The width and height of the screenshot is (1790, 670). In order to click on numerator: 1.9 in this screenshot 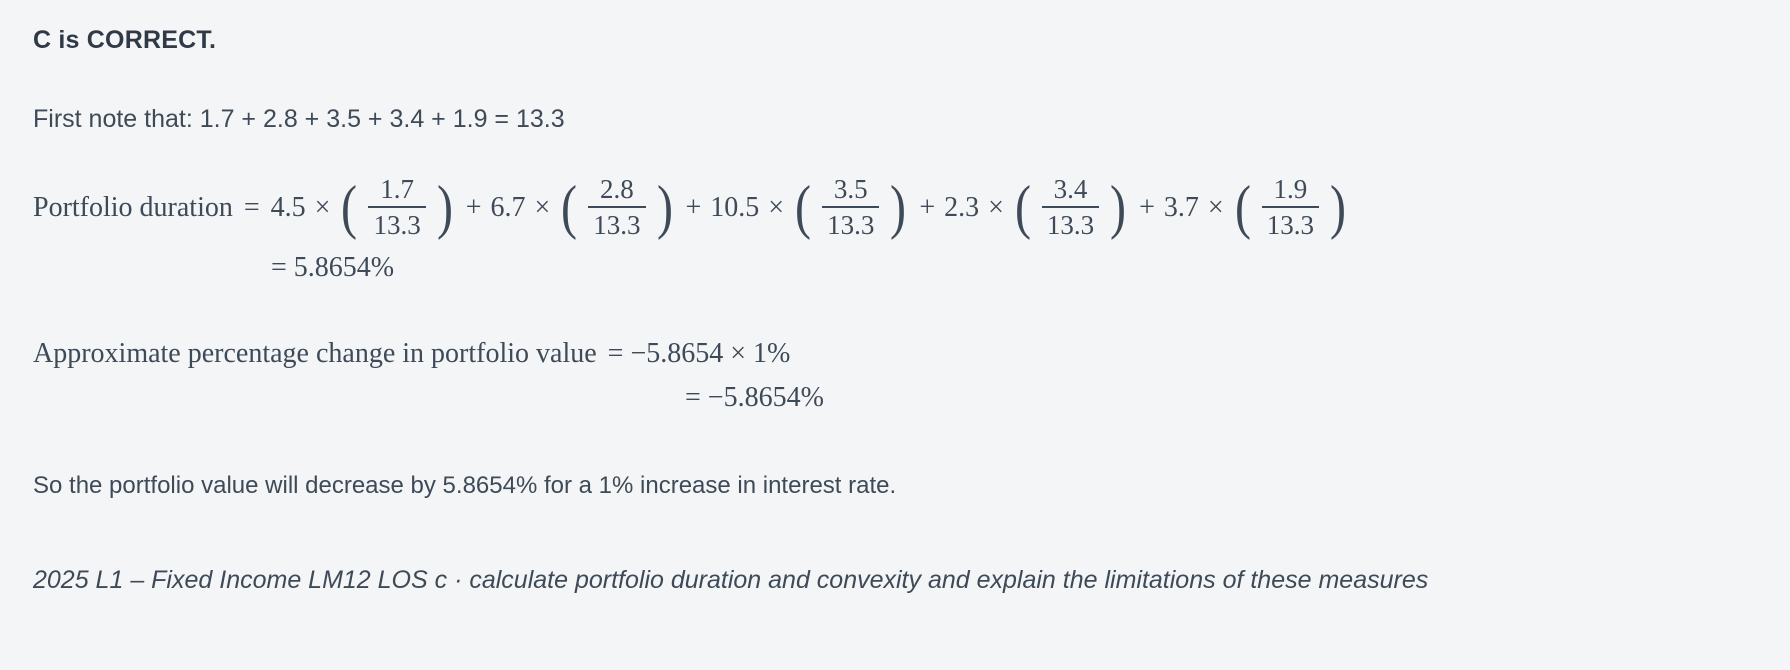, I will do `click(1290, 189)`.